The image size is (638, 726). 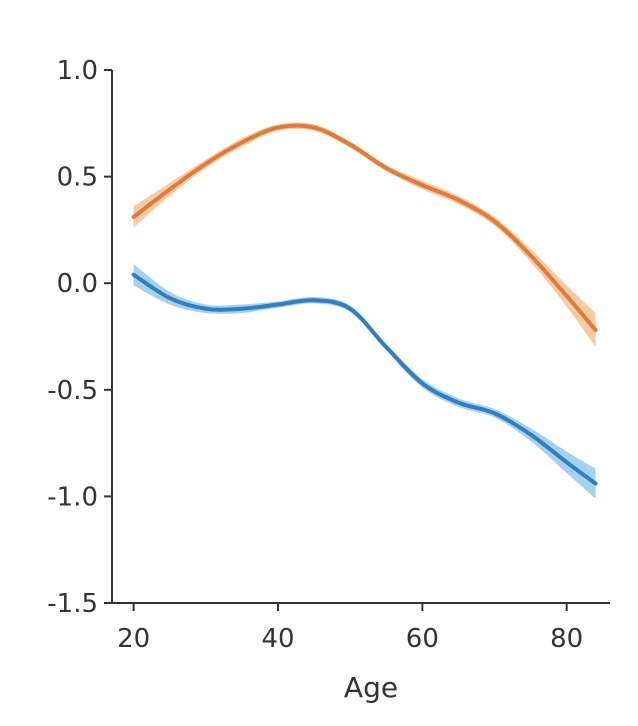 I want to click on x-axis-label: Age, so click(x=371, y=687).